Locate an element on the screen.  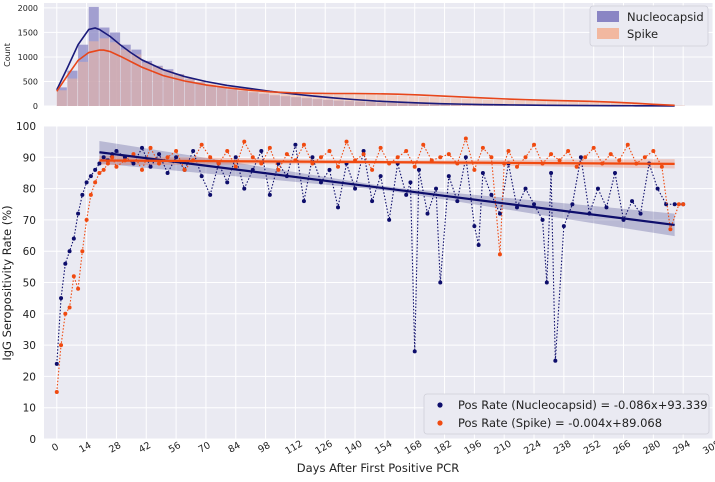
x-tick-label: 280 is located at coordinates (651, 448).